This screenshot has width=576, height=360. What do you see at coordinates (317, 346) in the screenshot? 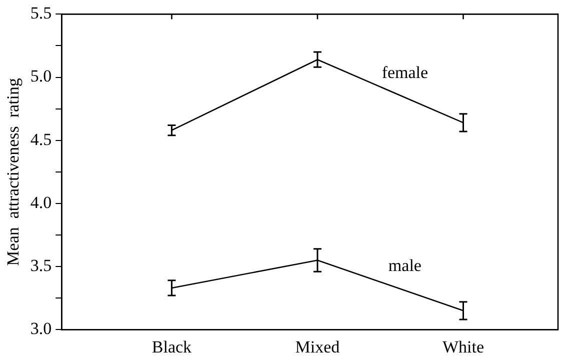
I see `x-tick-label: Mixed` at bounding box center [317, 346].